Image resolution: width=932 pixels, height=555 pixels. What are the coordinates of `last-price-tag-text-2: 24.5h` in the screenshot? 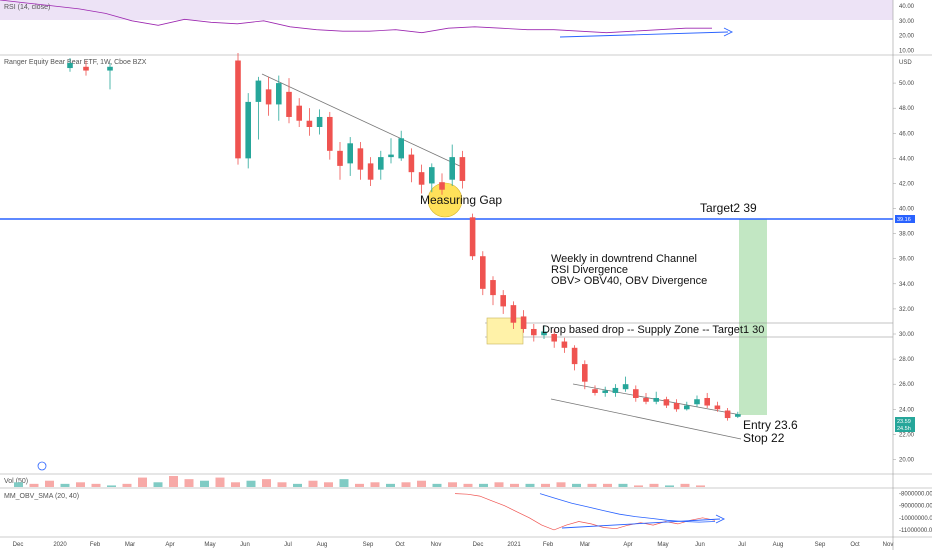 It's located at (904, 429).